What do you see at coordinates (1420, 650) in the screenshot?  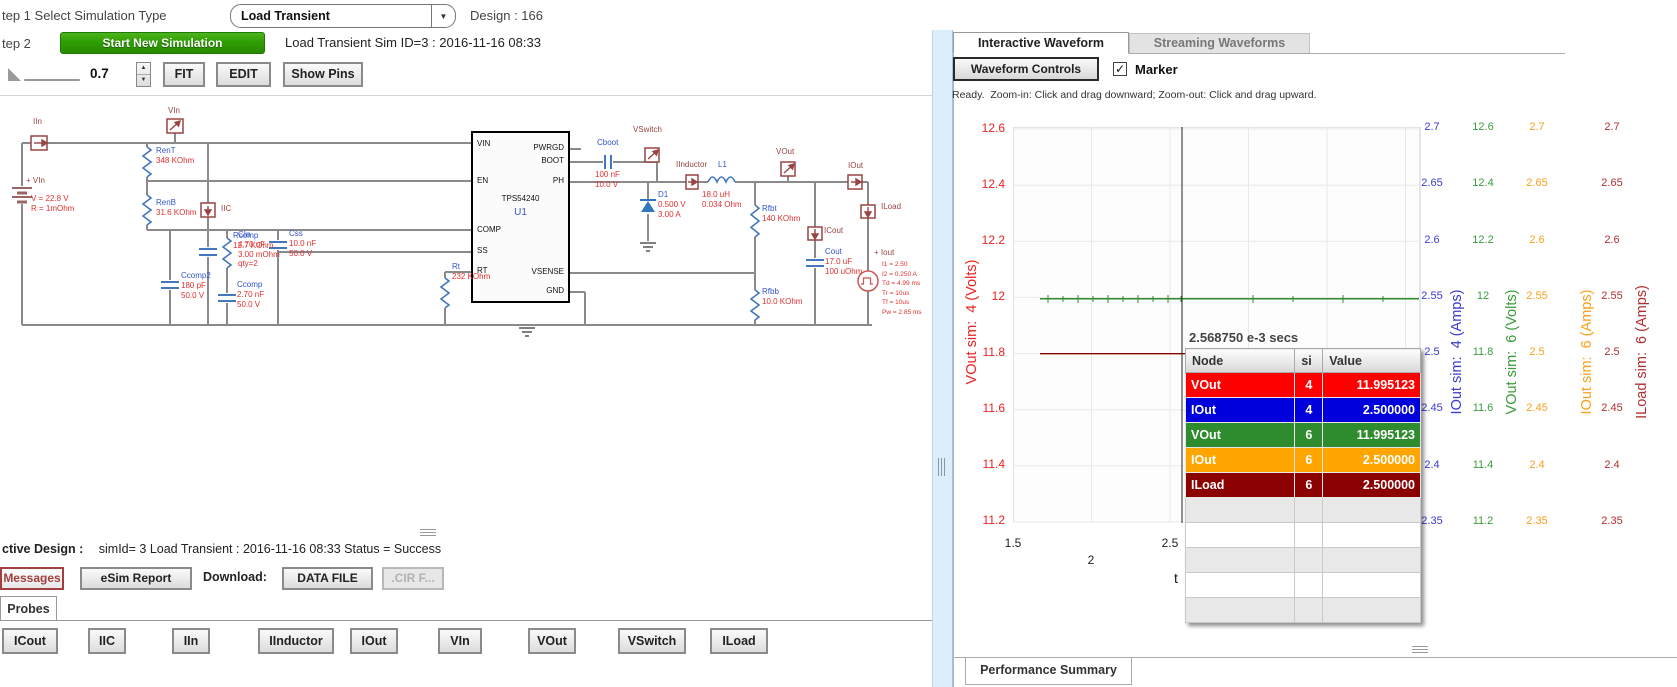 I see `waveform-resize-grip` at bounding box center [1420, 650].